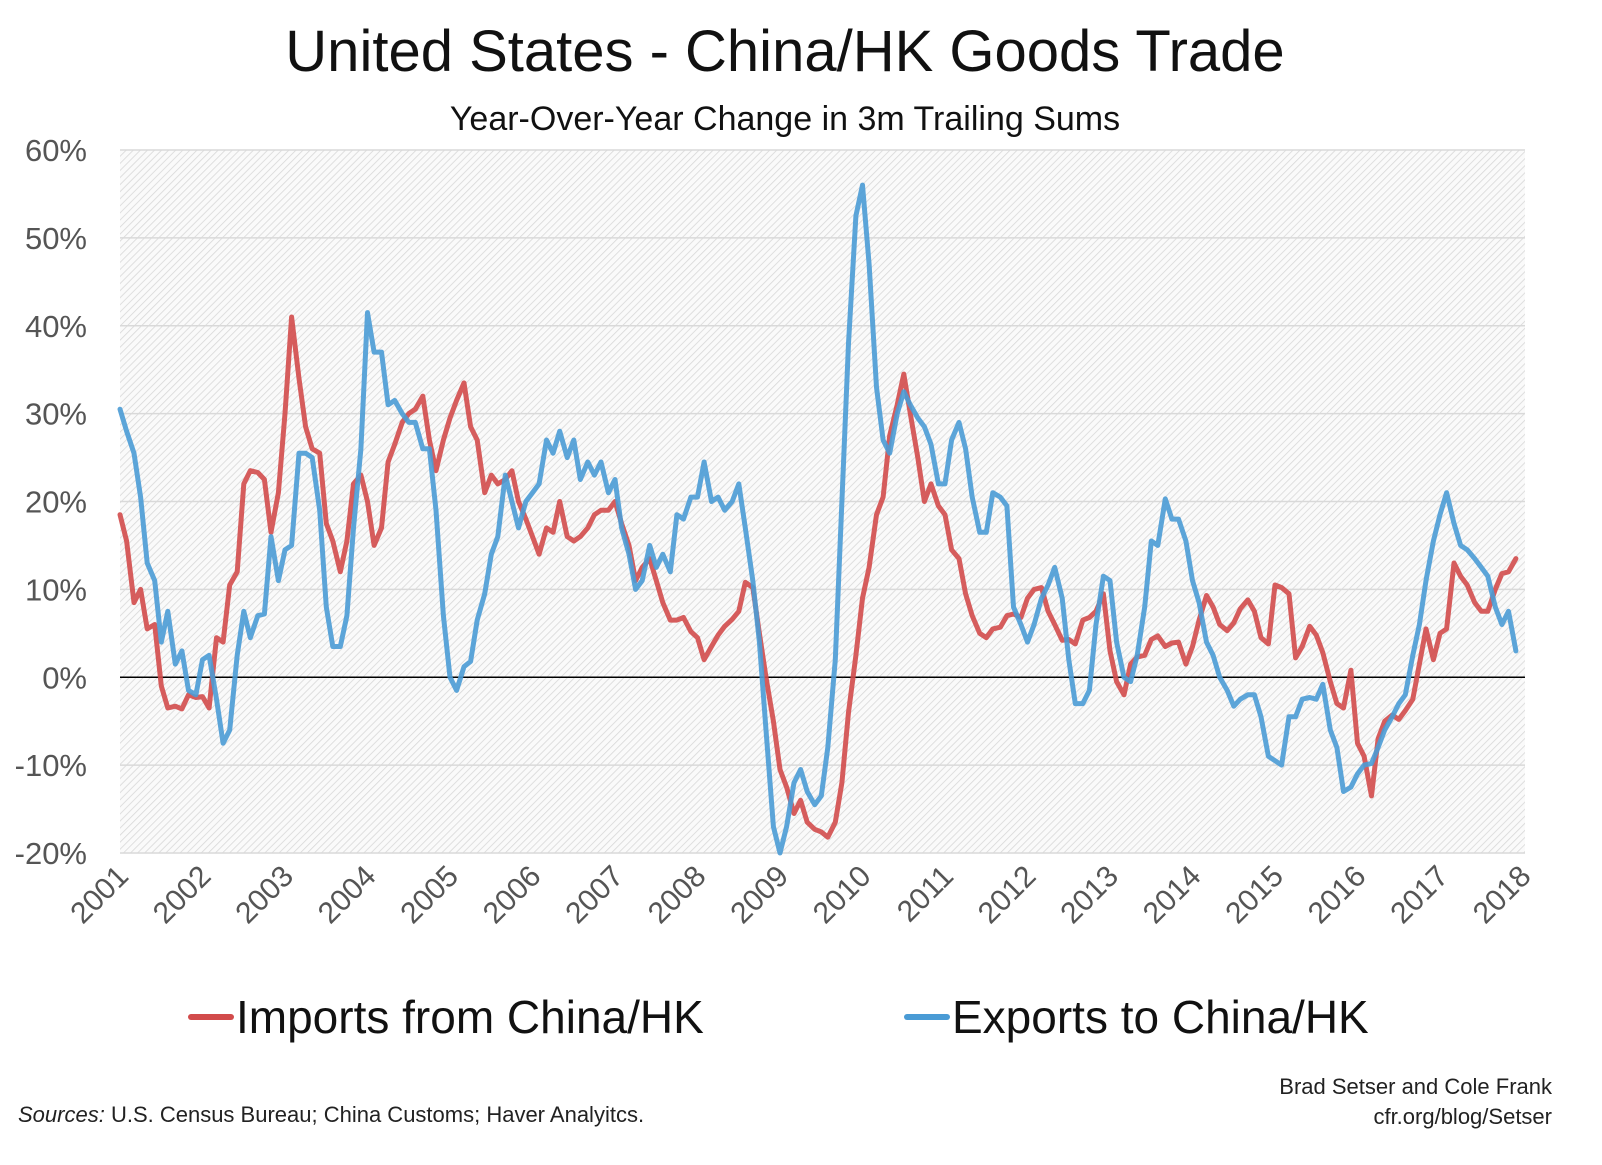 This screenshot has height=1165, width=1602. What do you see at coordinates (842, 895) in the screenshot?
I see `x-tick-label: 2010` at bounding box center [842, 895].